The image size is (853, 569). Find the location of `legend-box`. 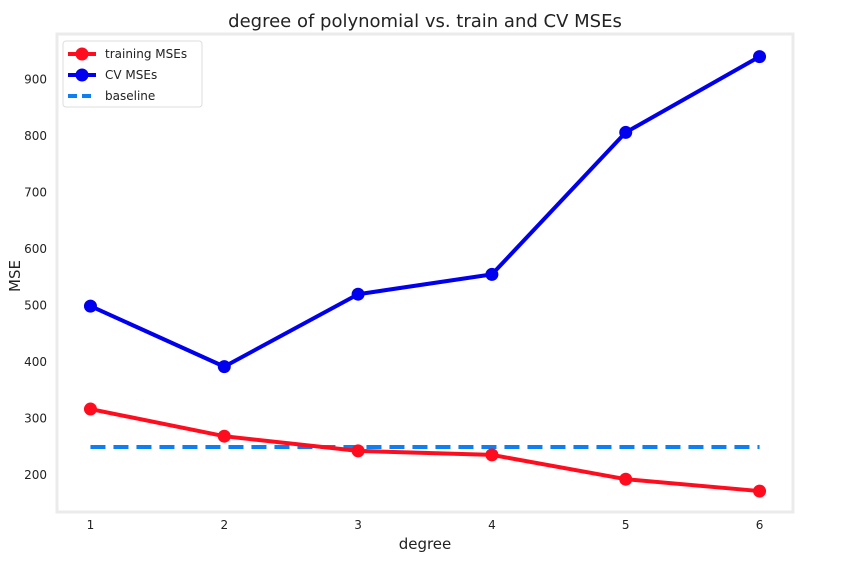

legend-box is located at coordinates (132, 74).